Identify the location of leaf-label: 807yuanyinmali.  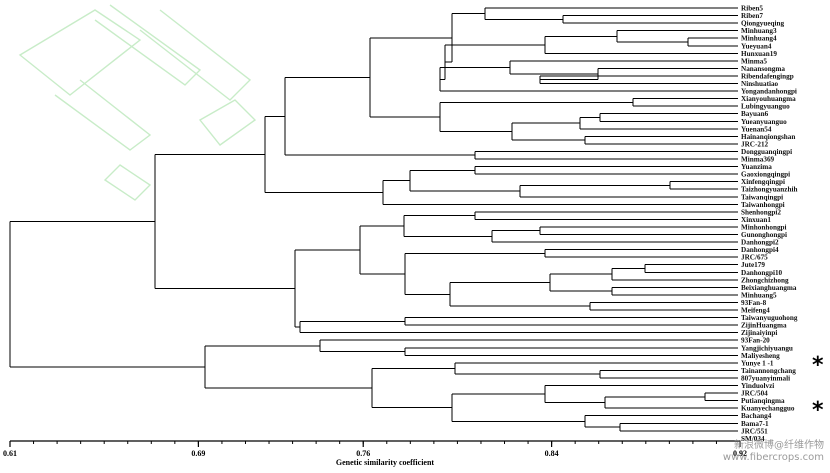
(765, 378).